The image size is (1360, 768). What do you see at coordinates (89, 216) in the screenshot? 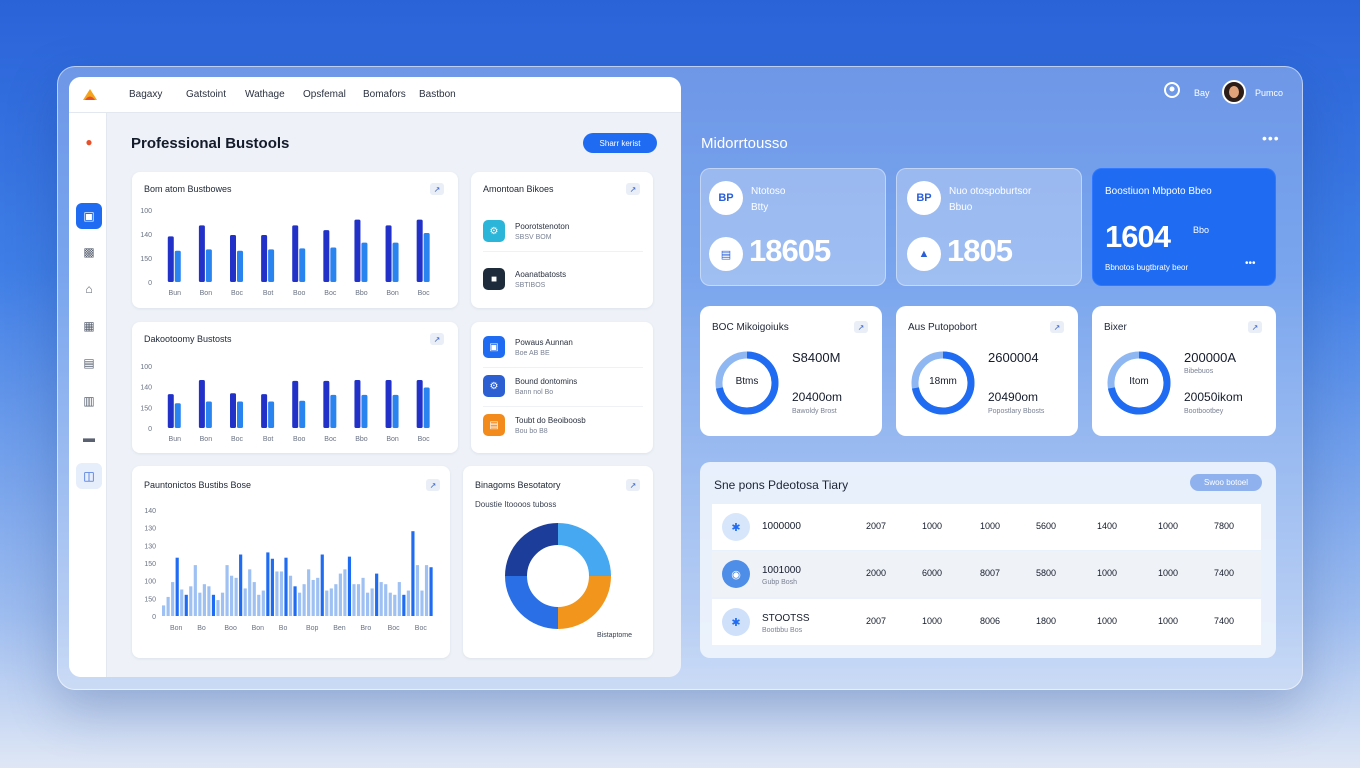
I see `dashboard-icon: ▣` at bounding box center [89, 216].